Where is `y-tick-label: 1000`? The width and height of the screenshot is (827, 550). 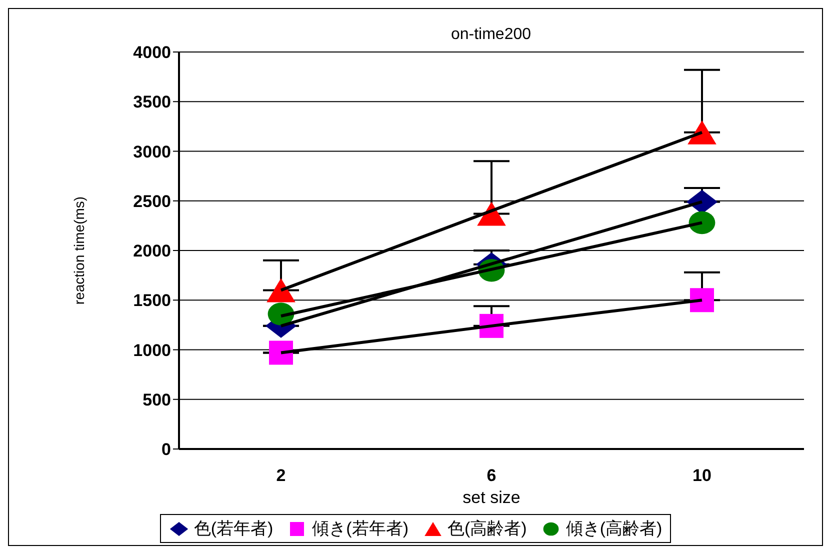 y-tick-label: 1000 is located at coordinates (152, 350).